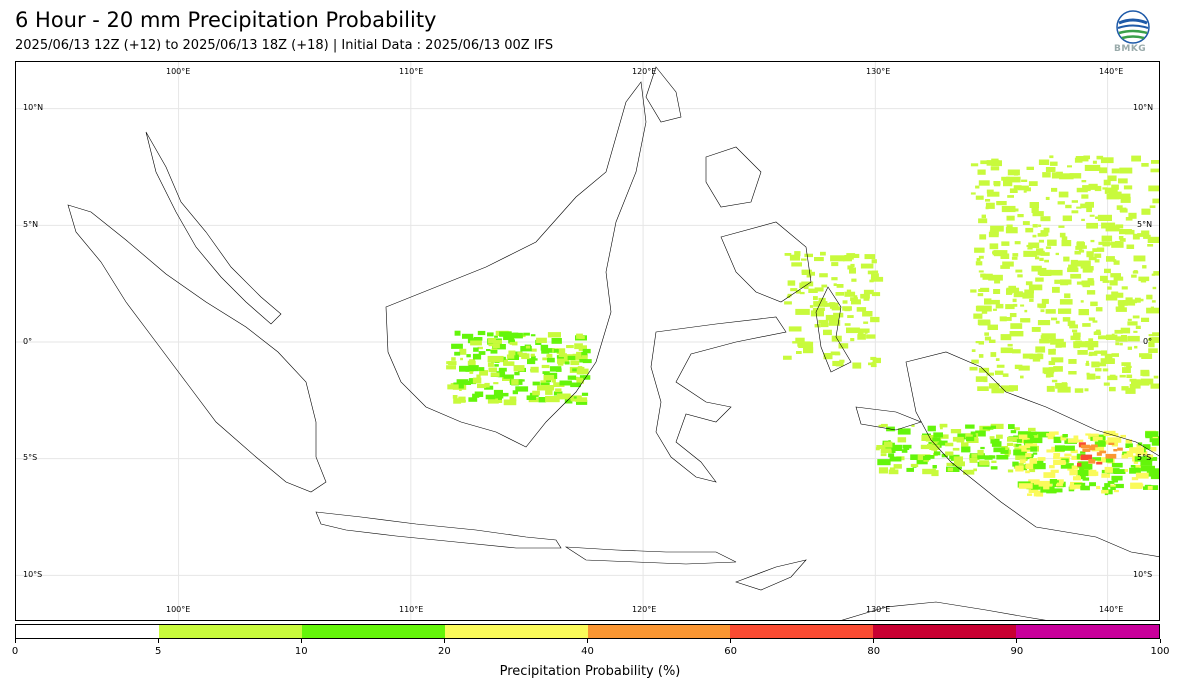 The height and width of the screenshot is (690, 1180). What do you see at coordinates (663, 94) in the screenshot?
I see `coast-luzon-south` at bounding box center [663, 94].